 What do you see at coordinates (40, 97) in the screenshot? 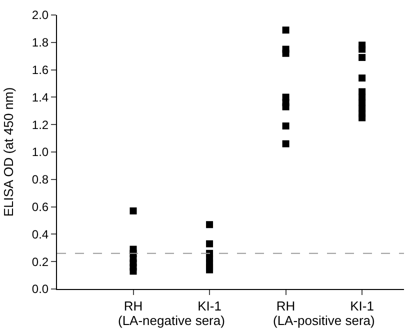
I see `y-tick-label: 1.4` at bounding box center [40, 97].